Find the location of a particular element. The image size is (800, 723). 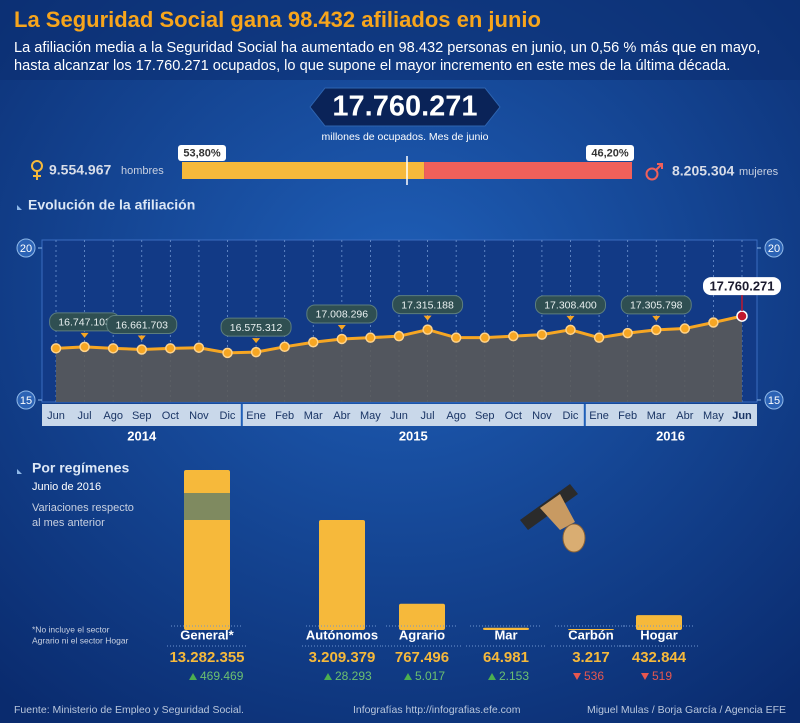

stamp-illustration is located at coordinates (553, 518).